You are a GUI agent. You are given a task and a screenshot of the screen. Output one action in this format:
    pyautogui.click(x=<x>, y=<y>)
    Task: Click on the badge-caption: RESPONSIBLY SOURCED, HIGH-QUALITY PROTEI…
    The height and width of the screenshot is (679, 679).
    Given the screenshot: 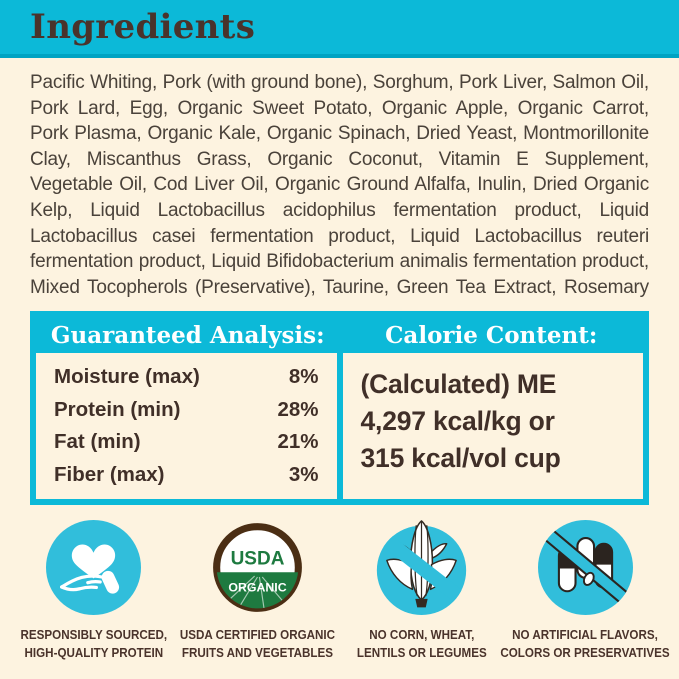 What is the action you would take?
    pyautogui.click(x=94, y=644)
    